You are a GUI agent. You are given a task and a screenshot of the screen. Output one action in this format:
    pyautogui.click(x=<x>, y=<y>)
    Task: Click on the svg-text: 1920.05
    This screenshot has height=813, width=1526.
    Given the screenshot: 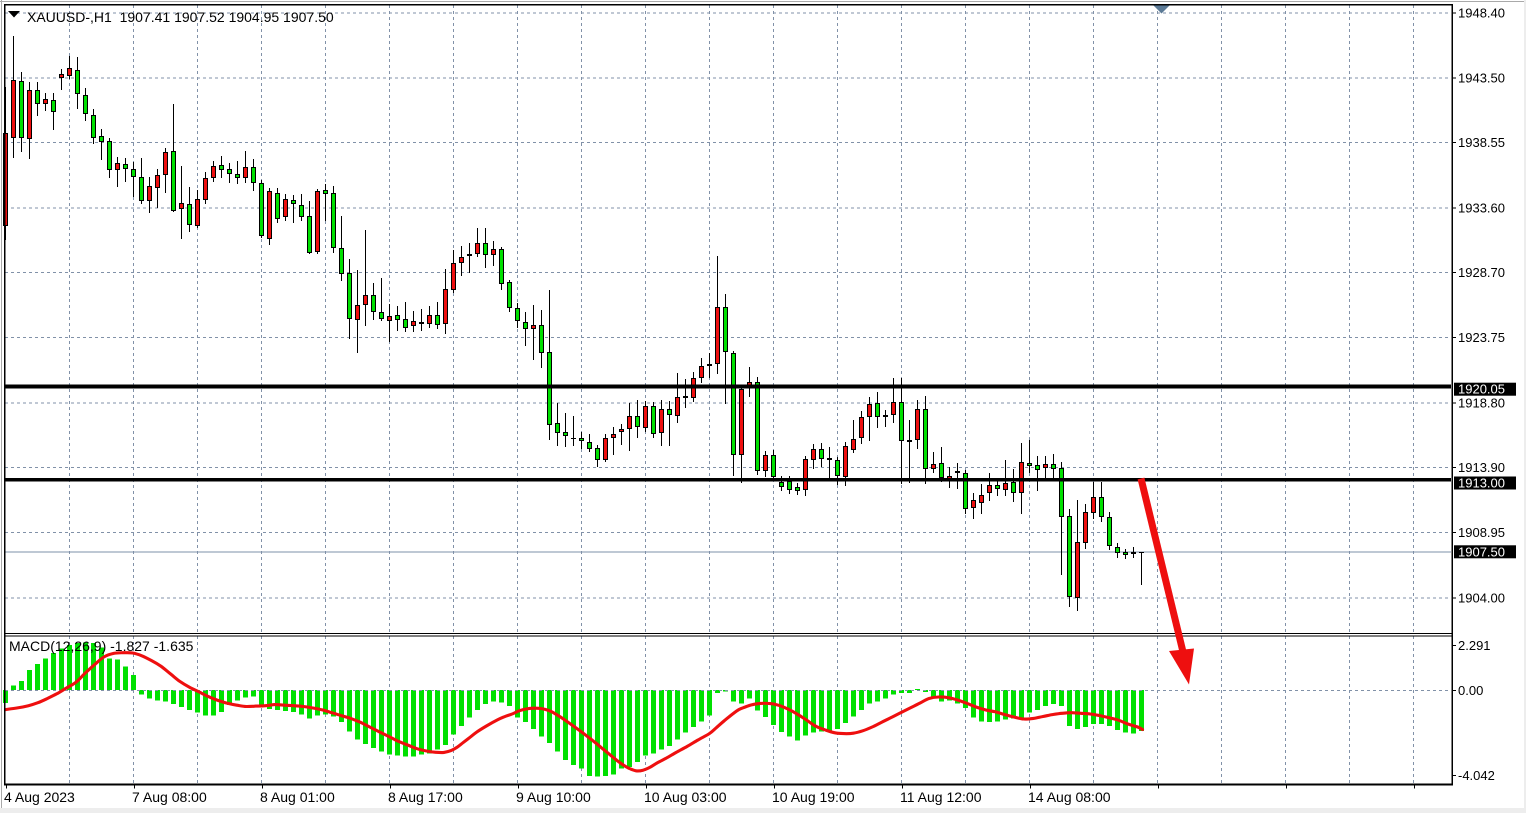 What is the action you would take?
    pyautogui.click(x=1481, y=389)
    